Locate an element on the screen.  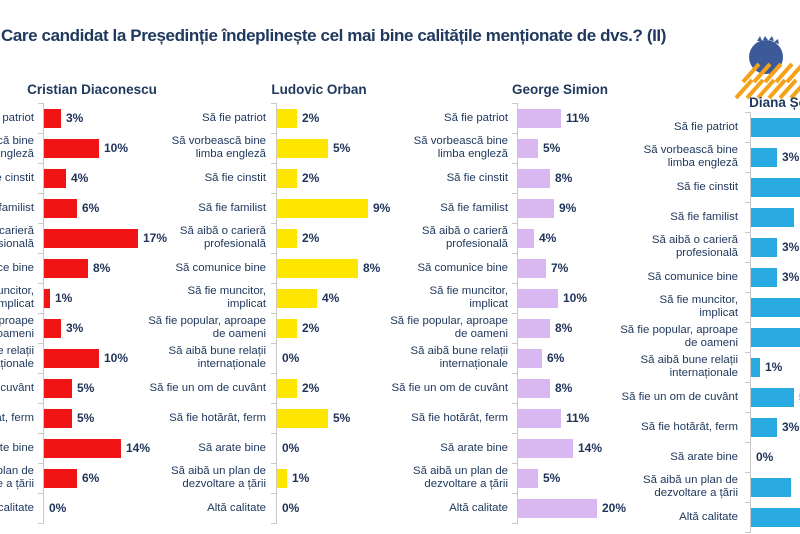
bar-row is located at coordinates (775, 487).